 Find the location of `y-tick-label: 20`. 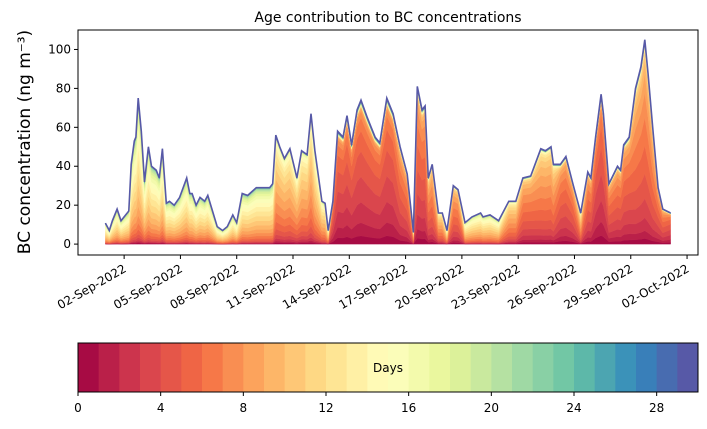

y-tick-label: 20 is located at coordinates (63, 205).